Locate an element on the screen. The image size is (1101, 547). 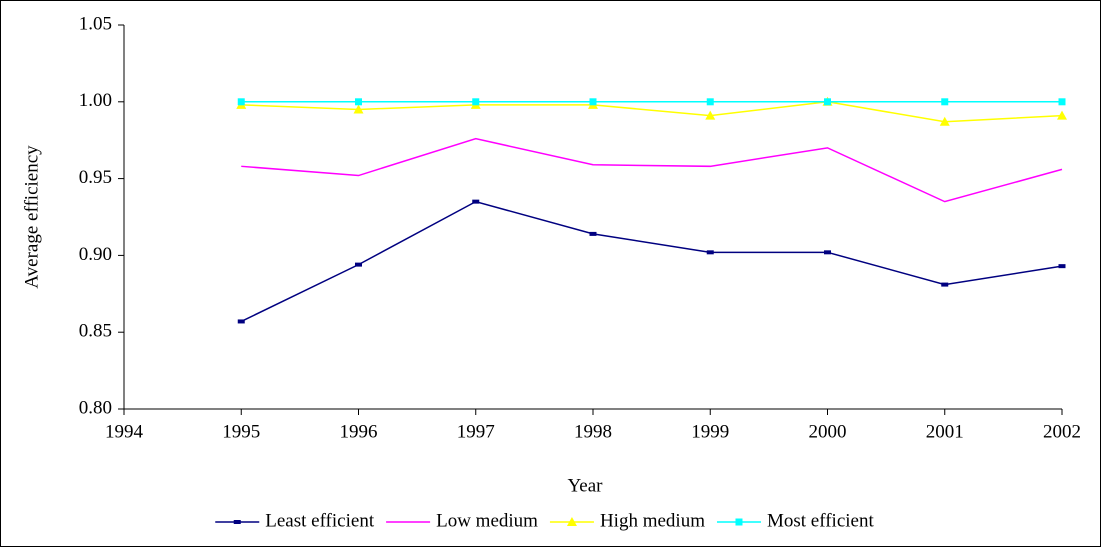
y-tick-label: 1.00 is located at coordinates (95, 100).